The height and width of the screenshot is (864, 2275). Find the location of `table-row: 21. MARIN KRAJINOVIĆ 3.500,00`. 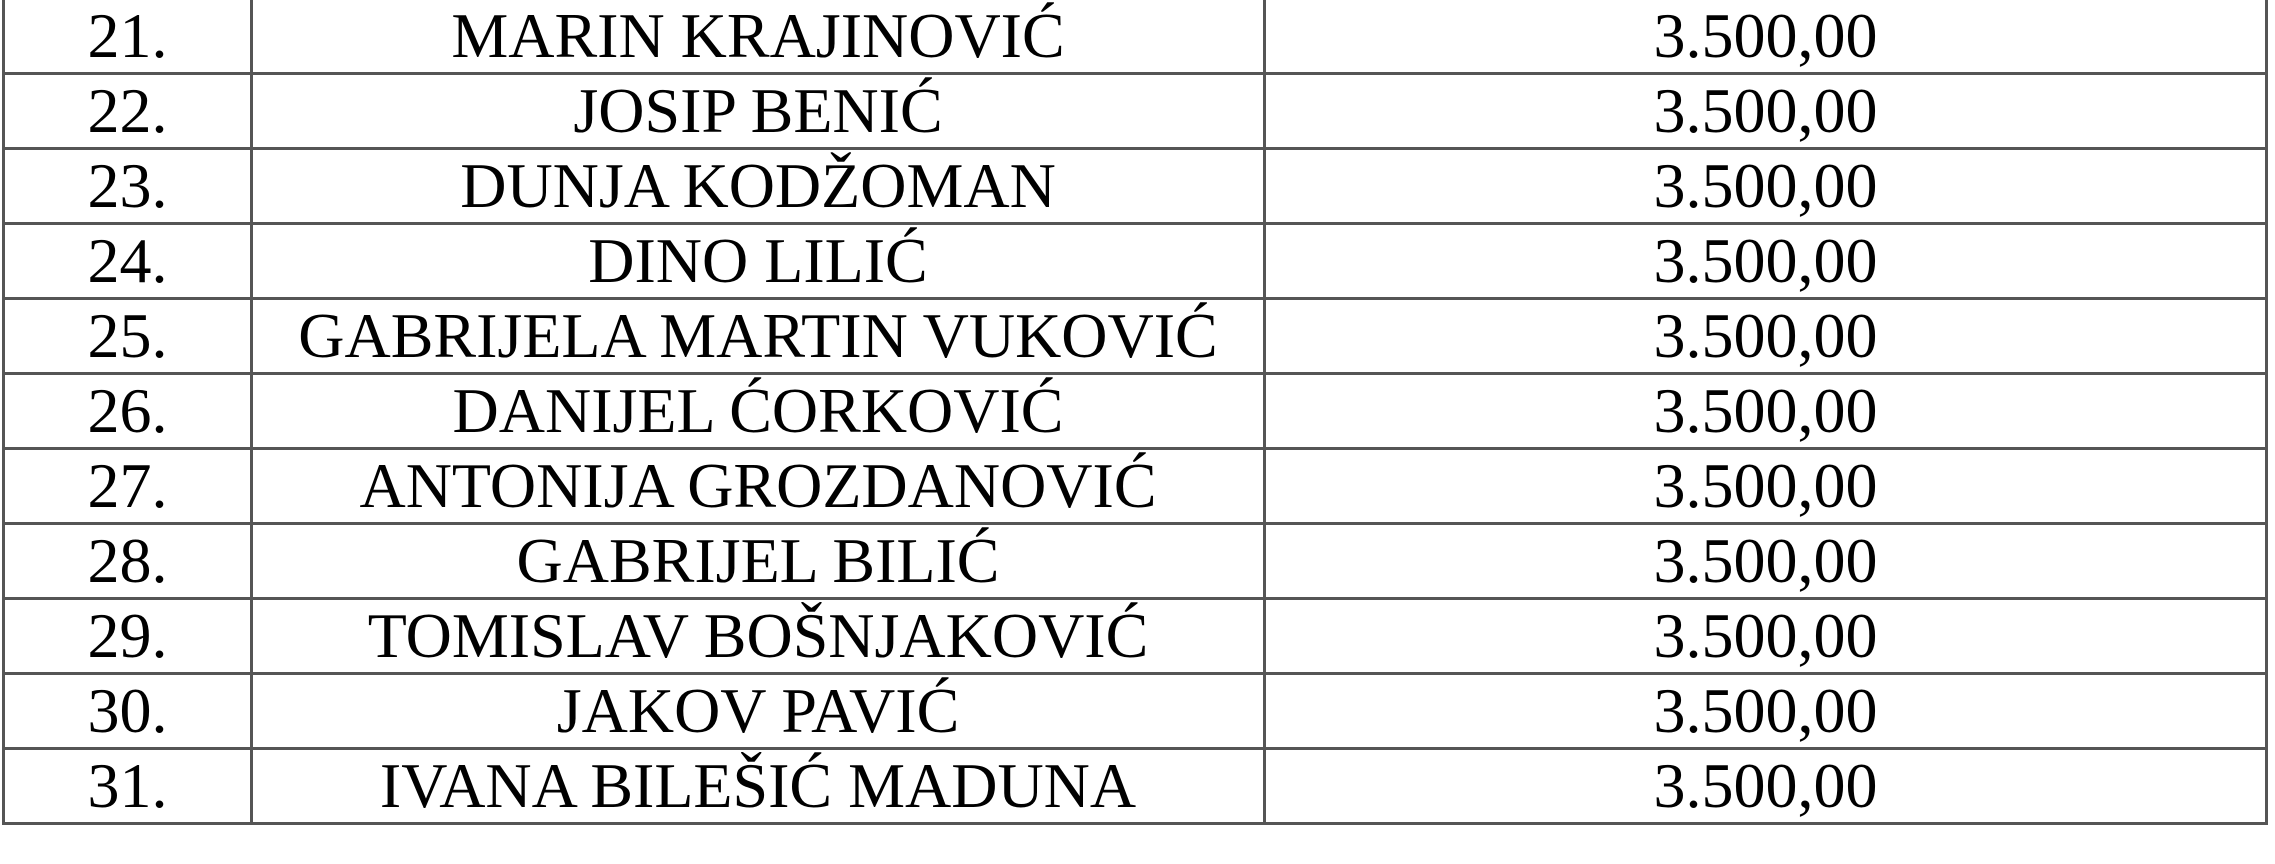

table-row: 21. MARIN KRAJINOVIĆ 3.500,00 is located at coordinates (1135, 37).